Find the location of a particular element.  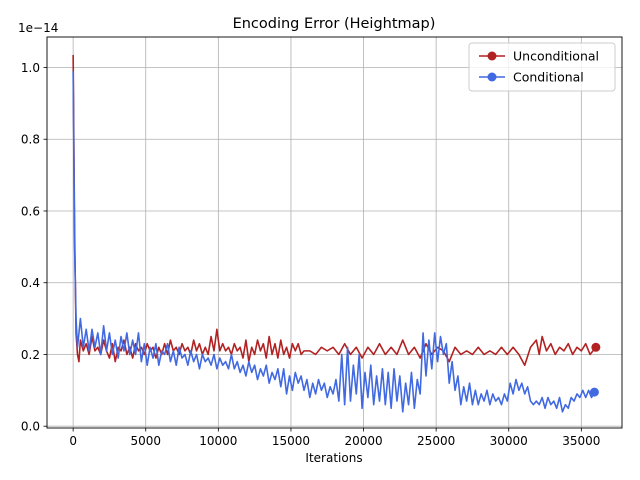

y-tick-label: 0.4 is located at coordinates (30, 283).